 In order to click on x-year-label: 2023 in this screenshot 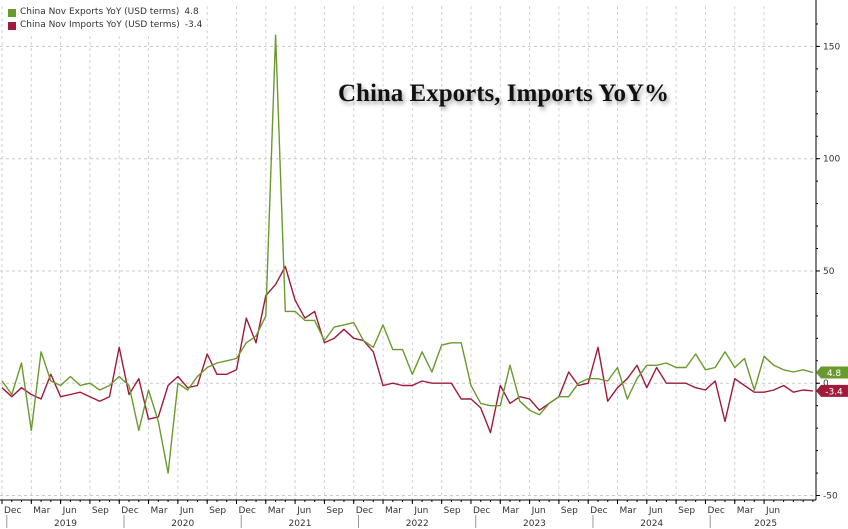, I will do `click(534, 524)`.